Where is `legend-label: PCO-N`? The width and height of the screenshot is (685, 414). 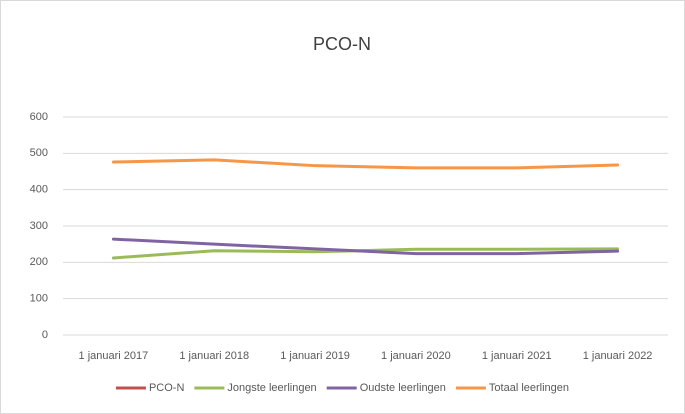
legend-label: PCO-N is located at coordinates (167, 388).